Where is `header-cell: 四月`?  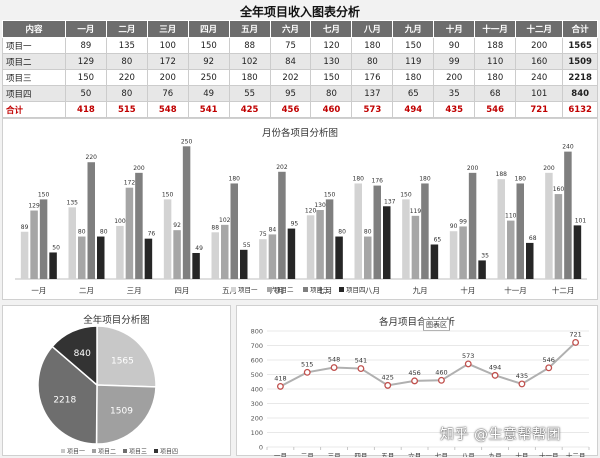 header-cell: 四月 is located at coordinates (208, 29).